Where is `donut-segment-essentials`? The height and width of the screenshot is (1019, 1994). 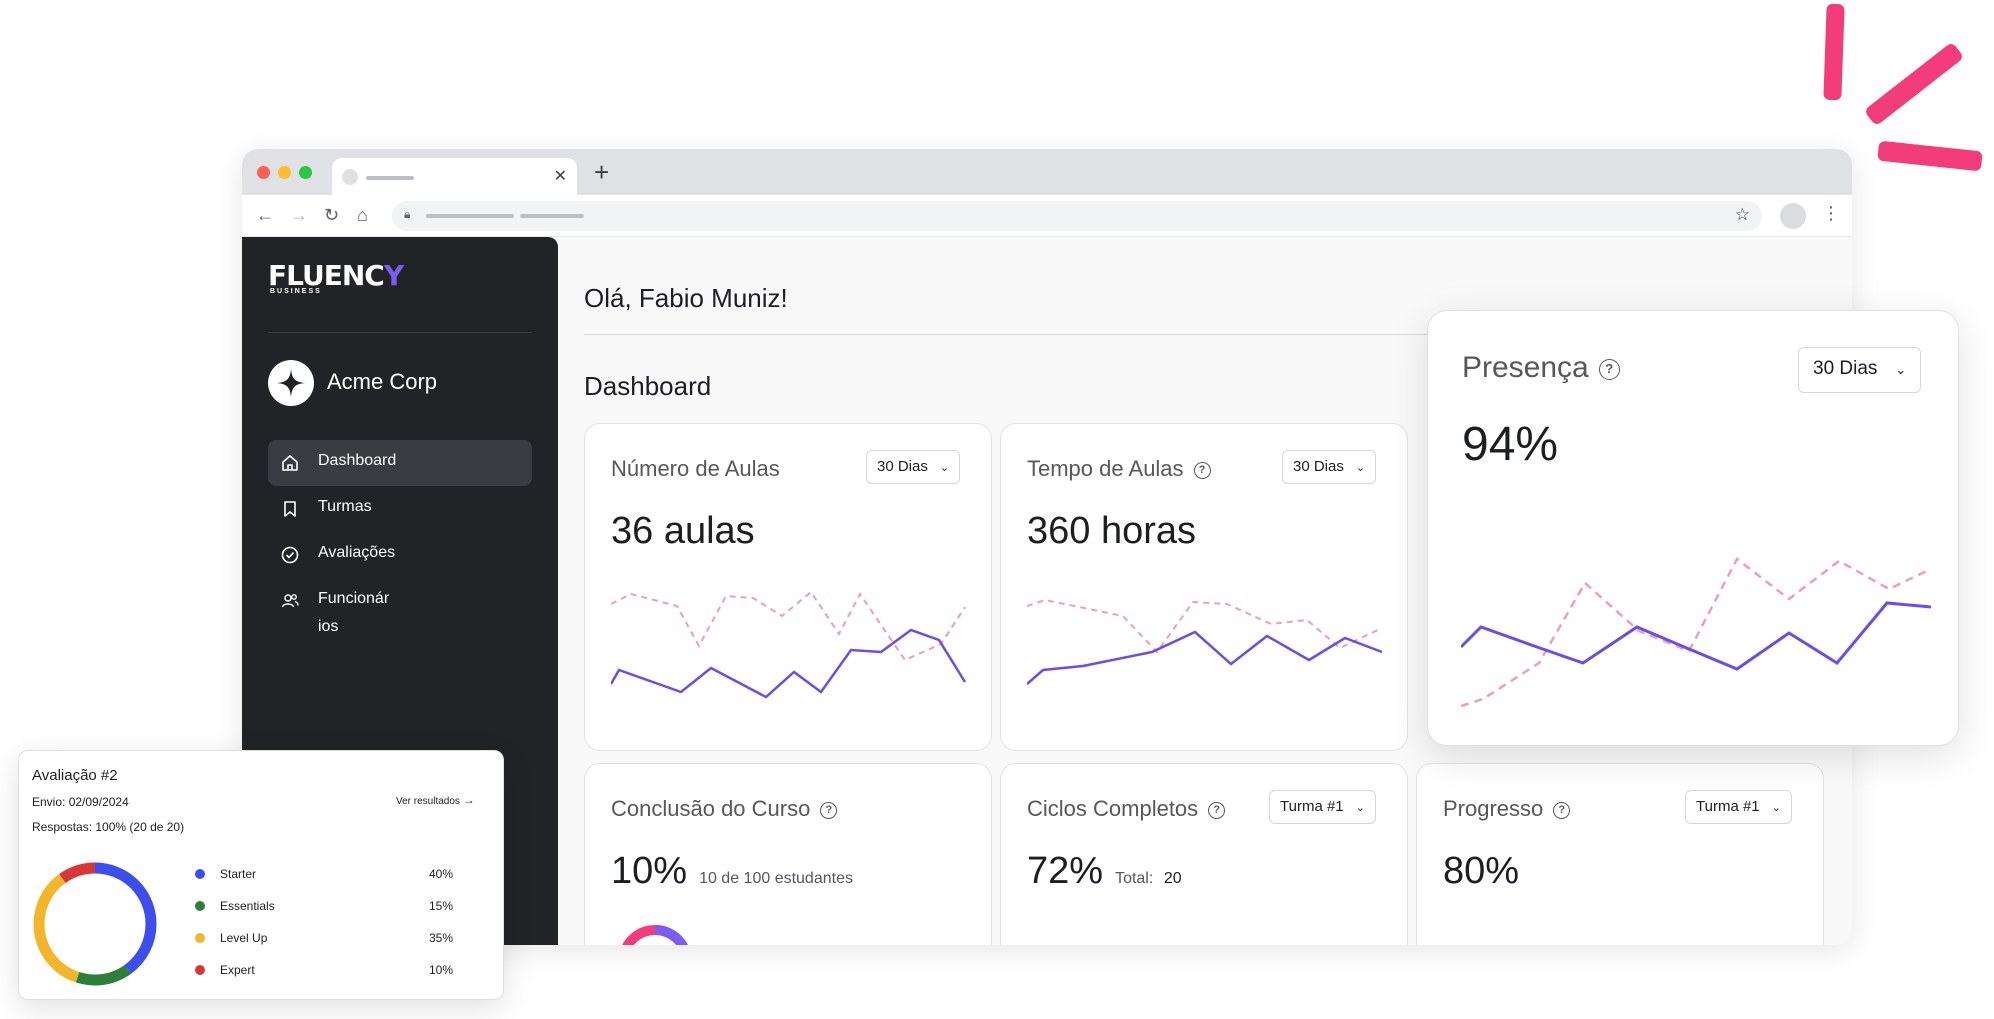
donut-segment-essentials is located at coordinates (95, 924).